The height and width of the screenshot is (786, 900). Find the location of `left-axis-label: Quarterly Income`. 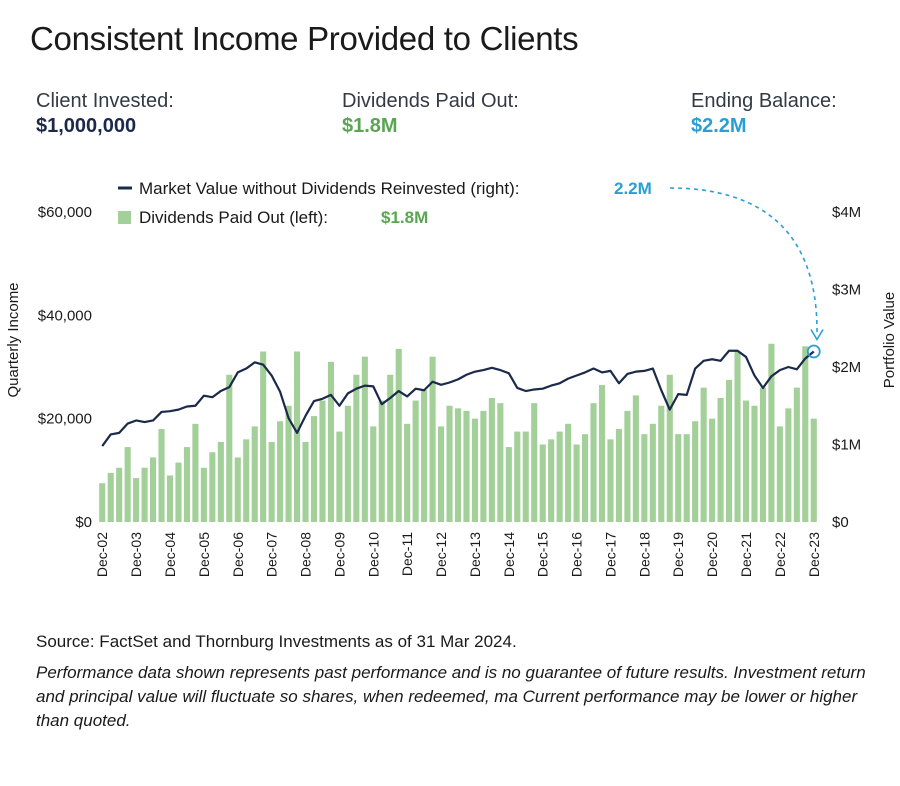

left-axis-label: Quarterly Income is located at coordinates (13, 339).